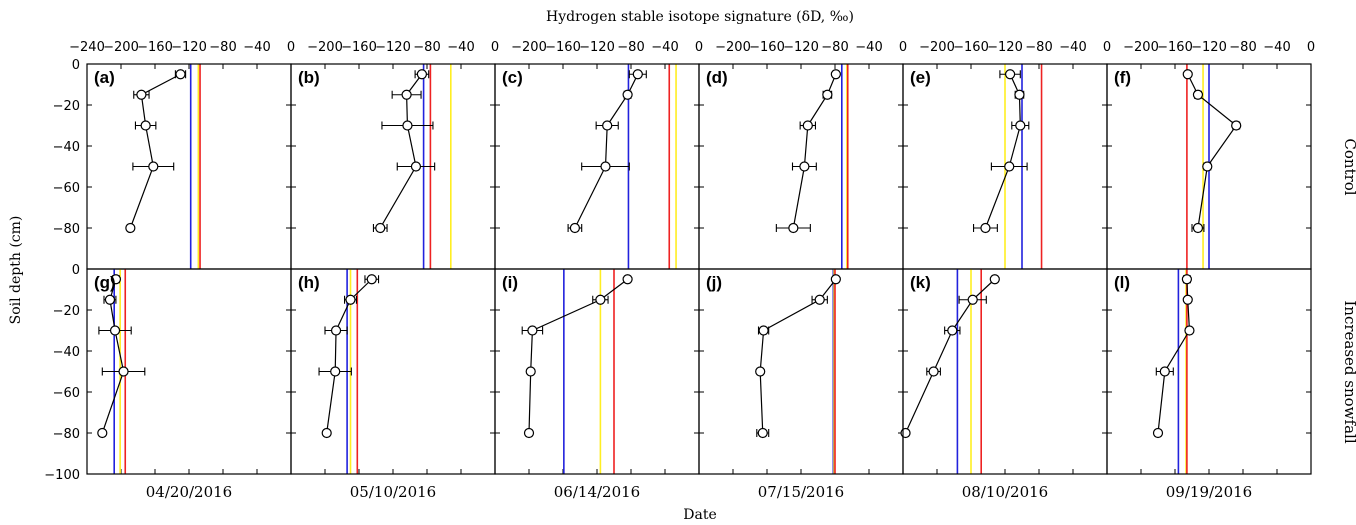  What do you see at coordinates (510, 282) in the screenshot?
I see `panel-label: (i)` at bounding box center [510, 282].